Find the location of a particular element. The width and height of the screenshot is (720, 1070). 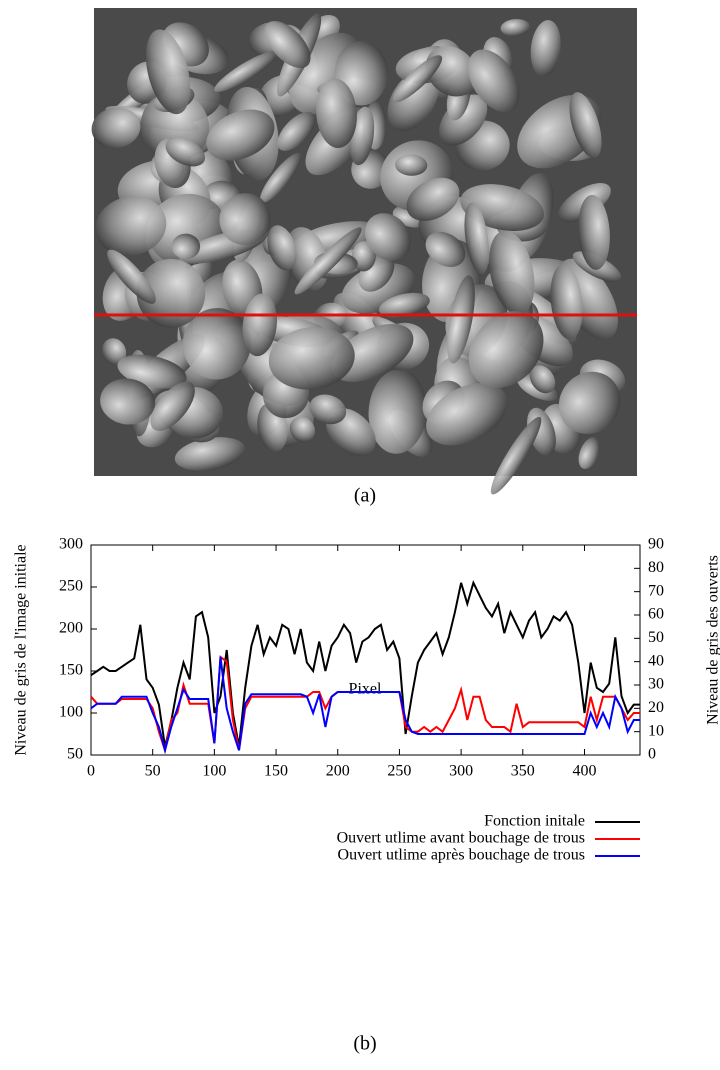

y2-tick-label: 10 is located at coordinates (656, 730).